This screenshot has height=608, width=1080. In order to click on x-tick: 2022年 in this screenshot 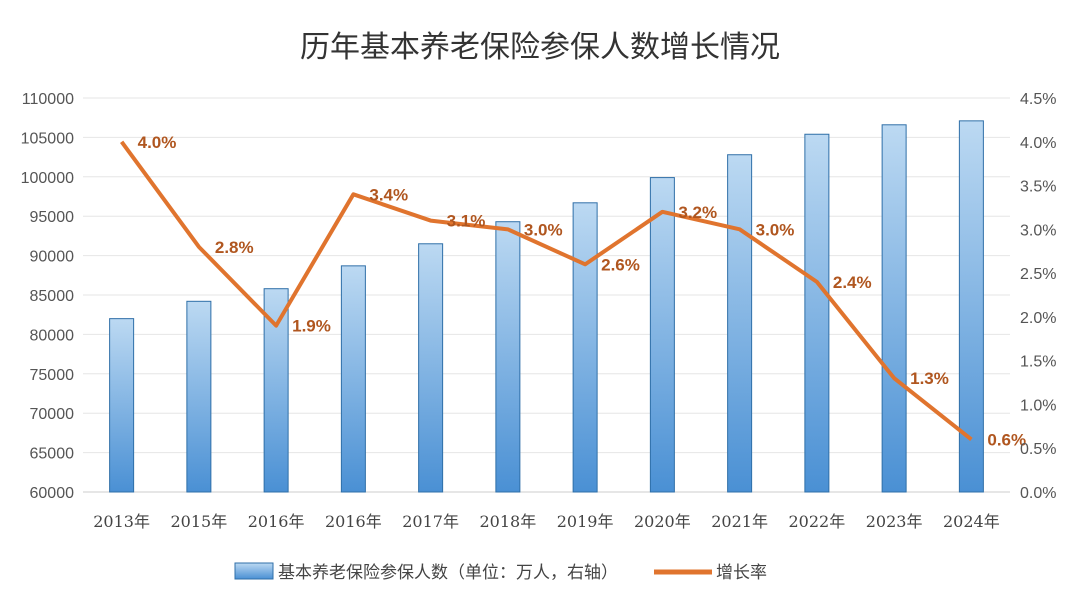, I will do `click(817, 521)`.